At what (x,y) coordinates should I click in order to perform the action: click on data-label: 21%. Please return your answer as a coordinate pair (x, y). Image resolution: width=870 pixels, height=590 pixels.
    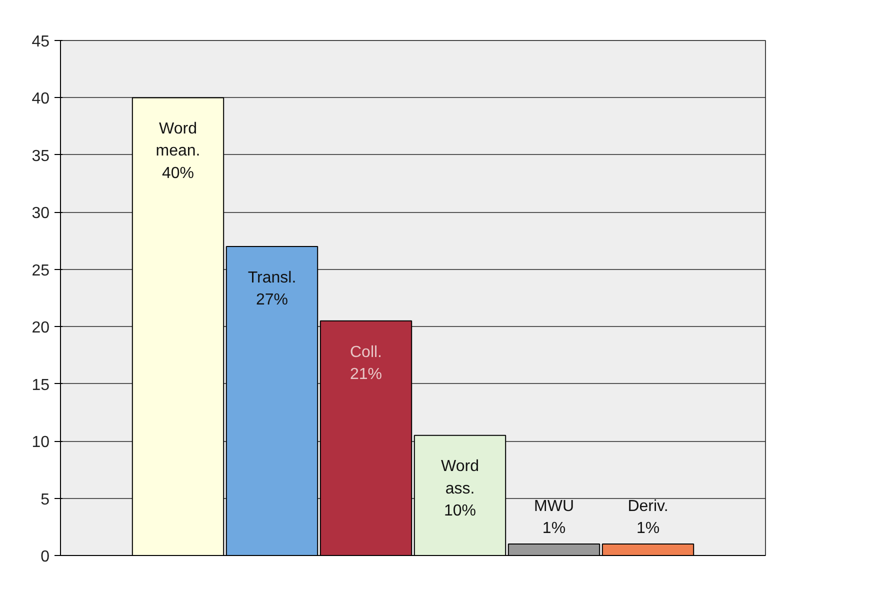
    Looking at the image, I should click on (366, 374).